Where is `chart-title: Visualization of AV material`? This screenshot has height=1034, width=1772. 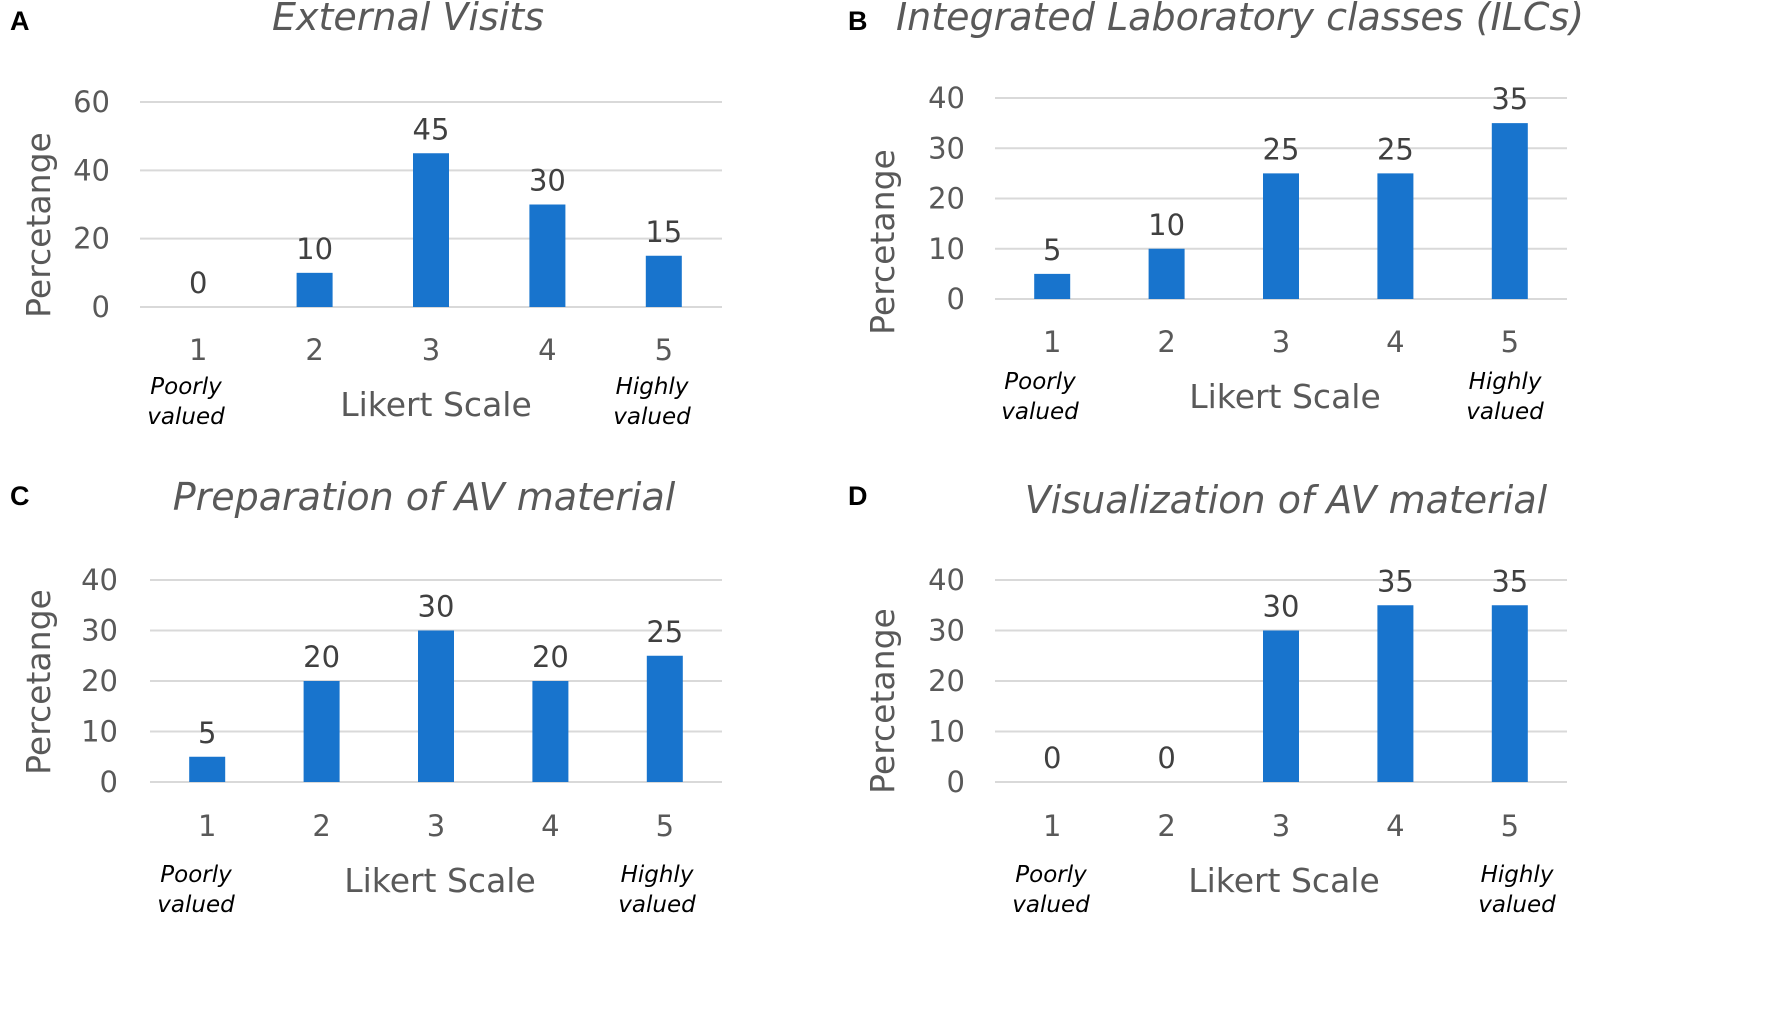 chart-title: Visualization of AV material is located at coordinates (1286, 500).